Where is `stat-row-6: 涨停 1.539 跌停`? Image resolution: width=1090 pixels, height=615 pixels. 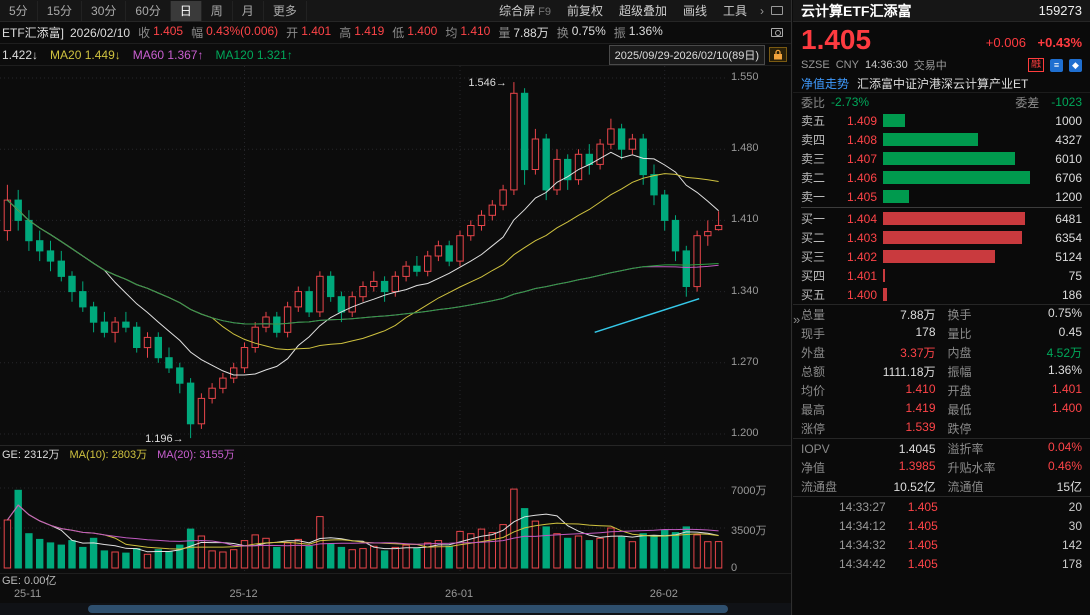 stat-row-6: 涨停 1.539 跌停 is located at coordinates (941, 428).